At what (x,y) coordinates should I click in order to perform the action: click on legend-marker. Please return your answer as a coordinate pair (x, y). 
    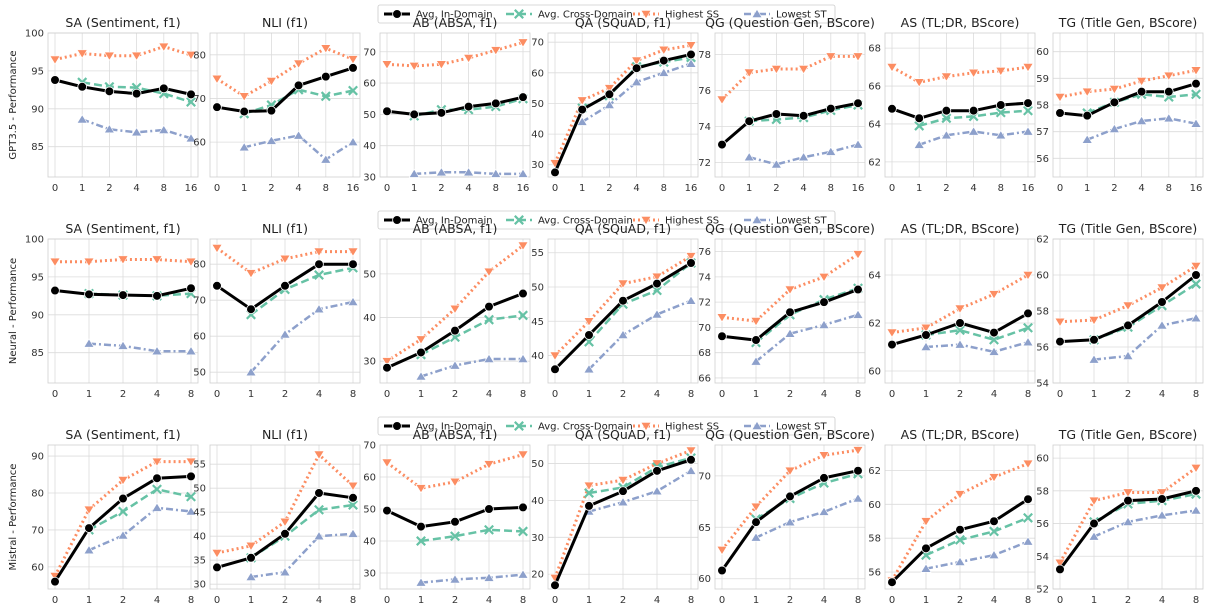
    Looking at the image, I should click on (757, 219).